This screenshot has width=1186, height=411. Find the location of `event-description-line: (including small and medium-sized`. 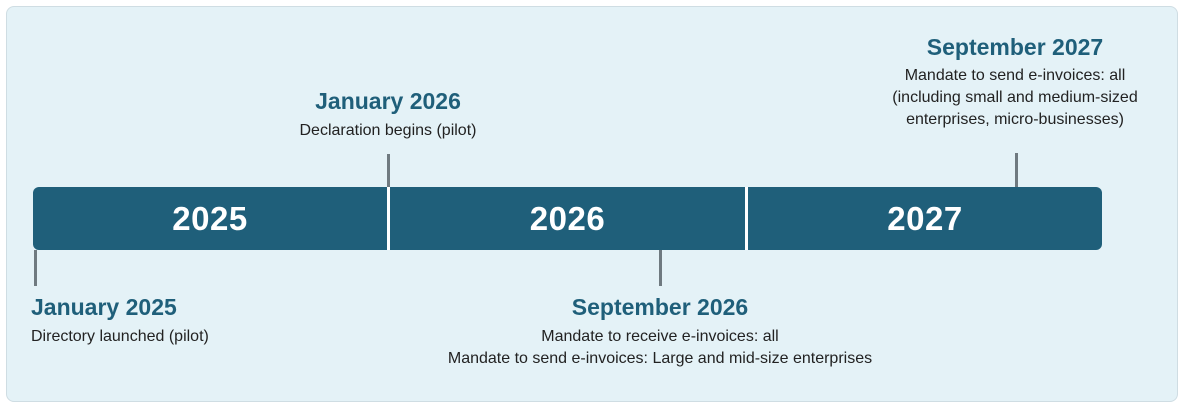

event-description-line: (including small and medium-sized is located at coordinates (1015, 97).